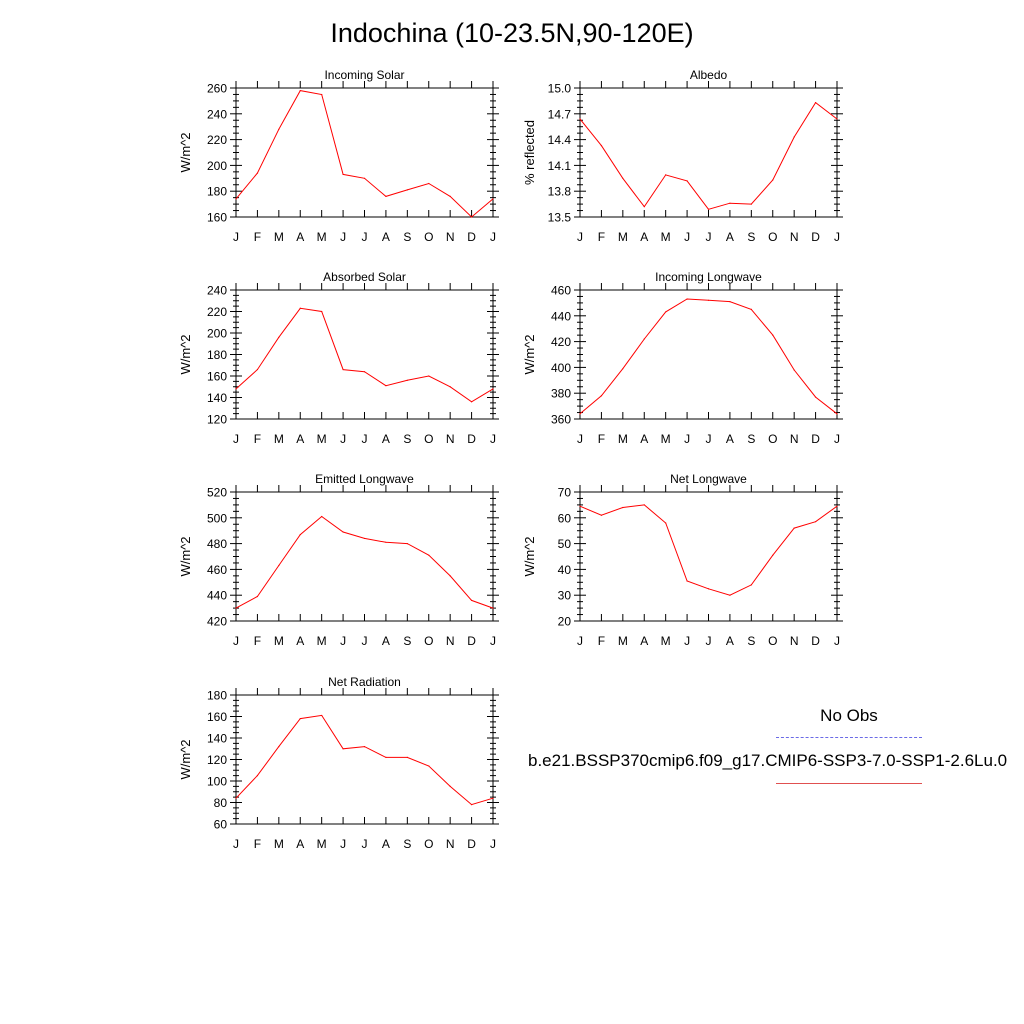 The width and height of the screenshot is (1024, 1024). I want to click on y-tick-label: 260, so click(217, 89).